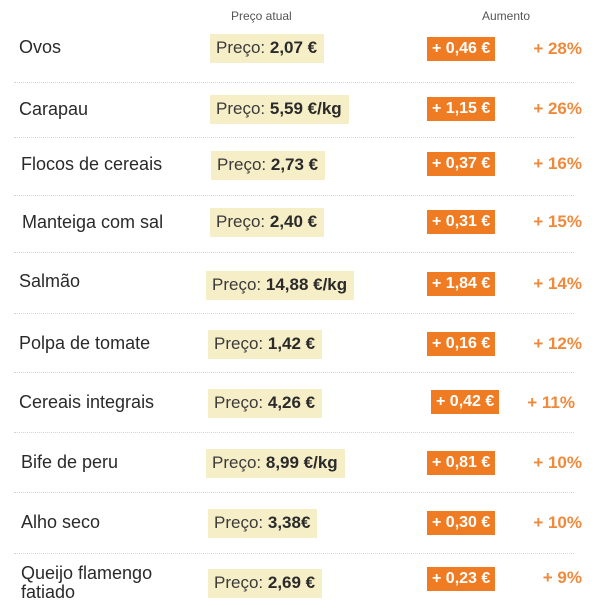 The width and height of the screenshot is (610, 615). Describe the element at coordinates (305, 108) in the screenshot. I see `price-value: 5,59 €/kg` at that location.